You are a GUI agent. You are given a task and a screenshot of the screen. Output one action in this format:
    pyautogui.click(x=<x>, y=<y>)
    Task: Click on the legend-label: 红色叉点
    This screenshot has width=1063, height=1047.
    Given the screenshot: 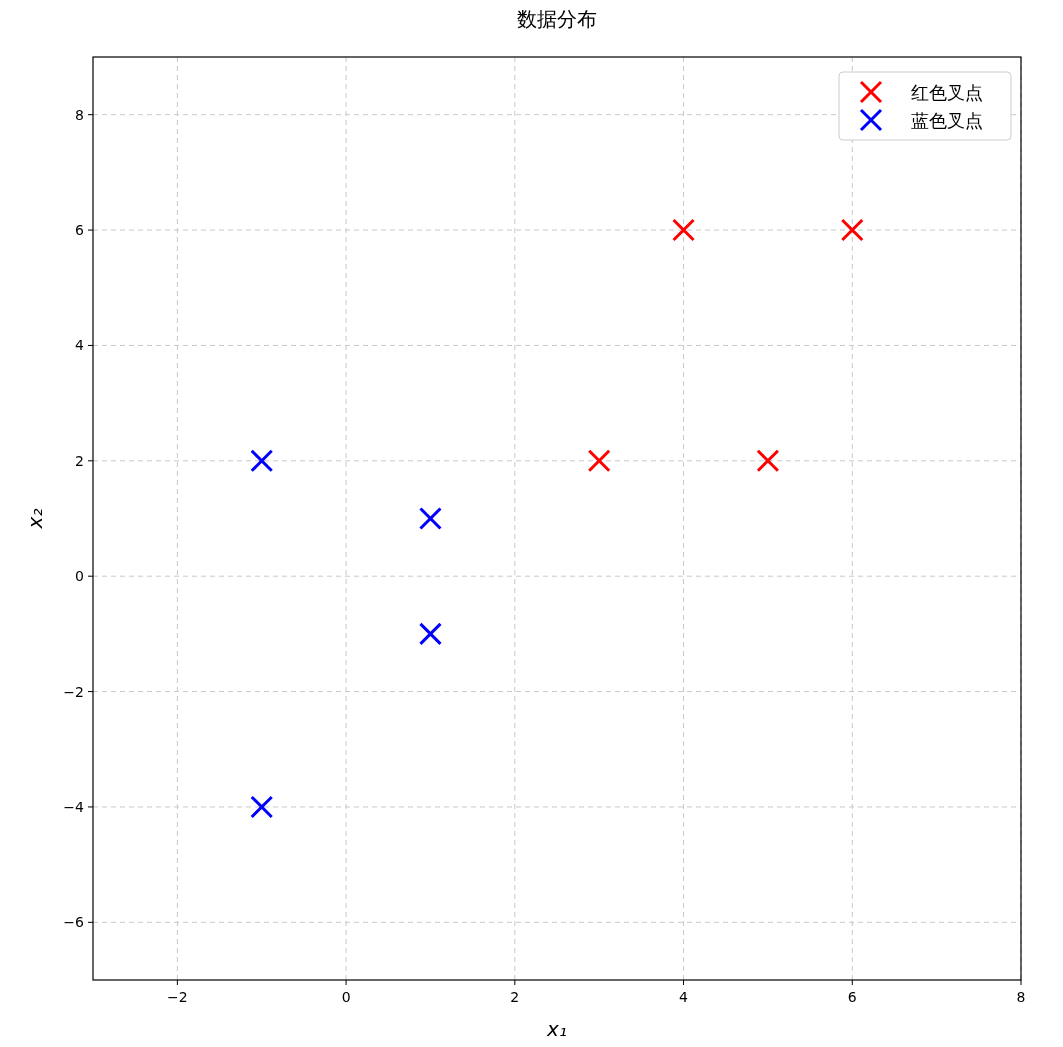 What is the action you would take?
    pyautogui.click(x=947, y=92)
    